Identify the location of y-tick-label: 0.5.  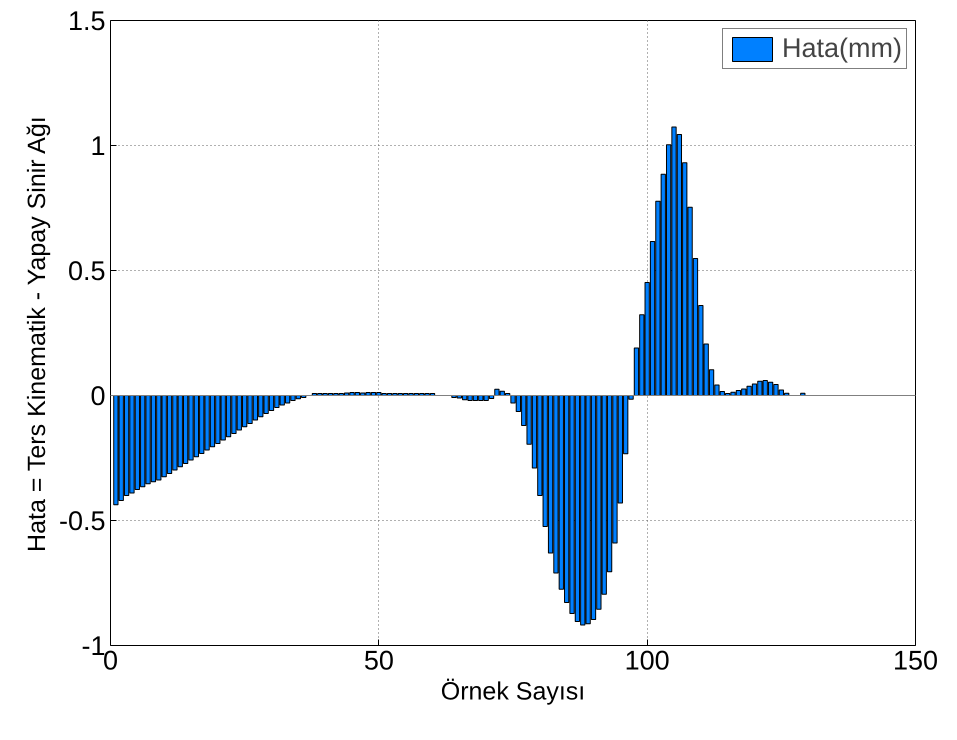
(87, 271).